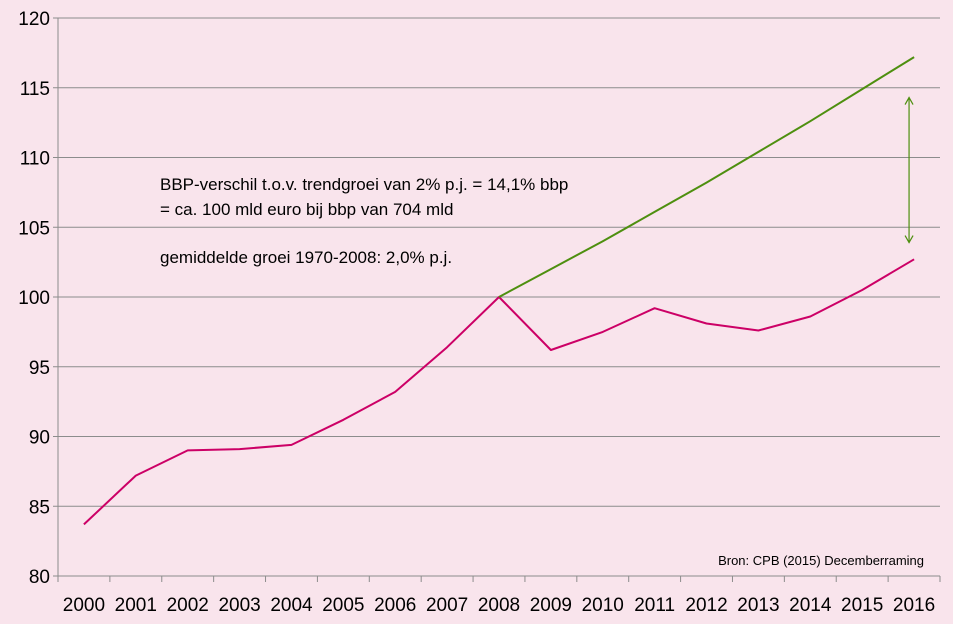 This screenshot has width=953, height=624. I want to click on x-tick-label: 2009, so click(551, 605).